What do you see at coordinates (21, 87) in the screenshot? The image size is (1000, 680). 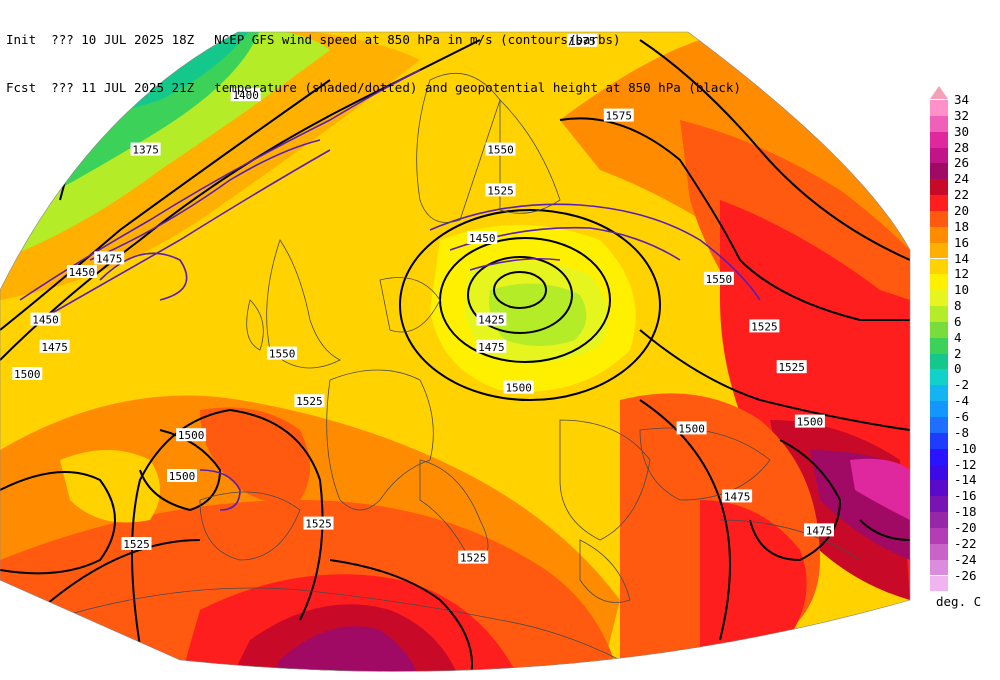 I see `fcst-label: Fcst` at bounding box center [21, 87].